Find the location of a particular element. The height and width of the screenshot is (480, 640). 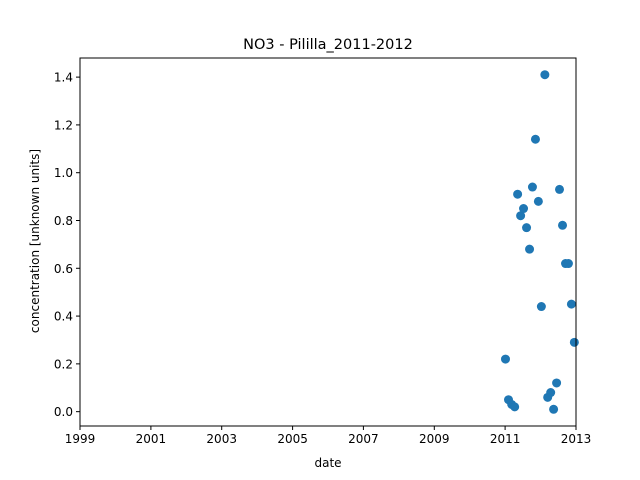

x-tick-label: 2013 is located at coordinates (576, 439).